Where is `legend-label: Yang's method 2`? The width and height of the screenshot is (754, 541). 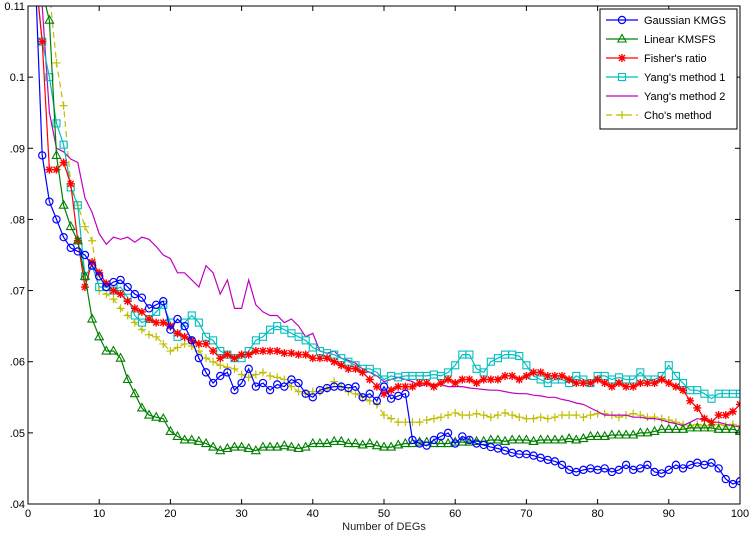
legend-label: Yang's method 2 is located at coordinates (684, 97).